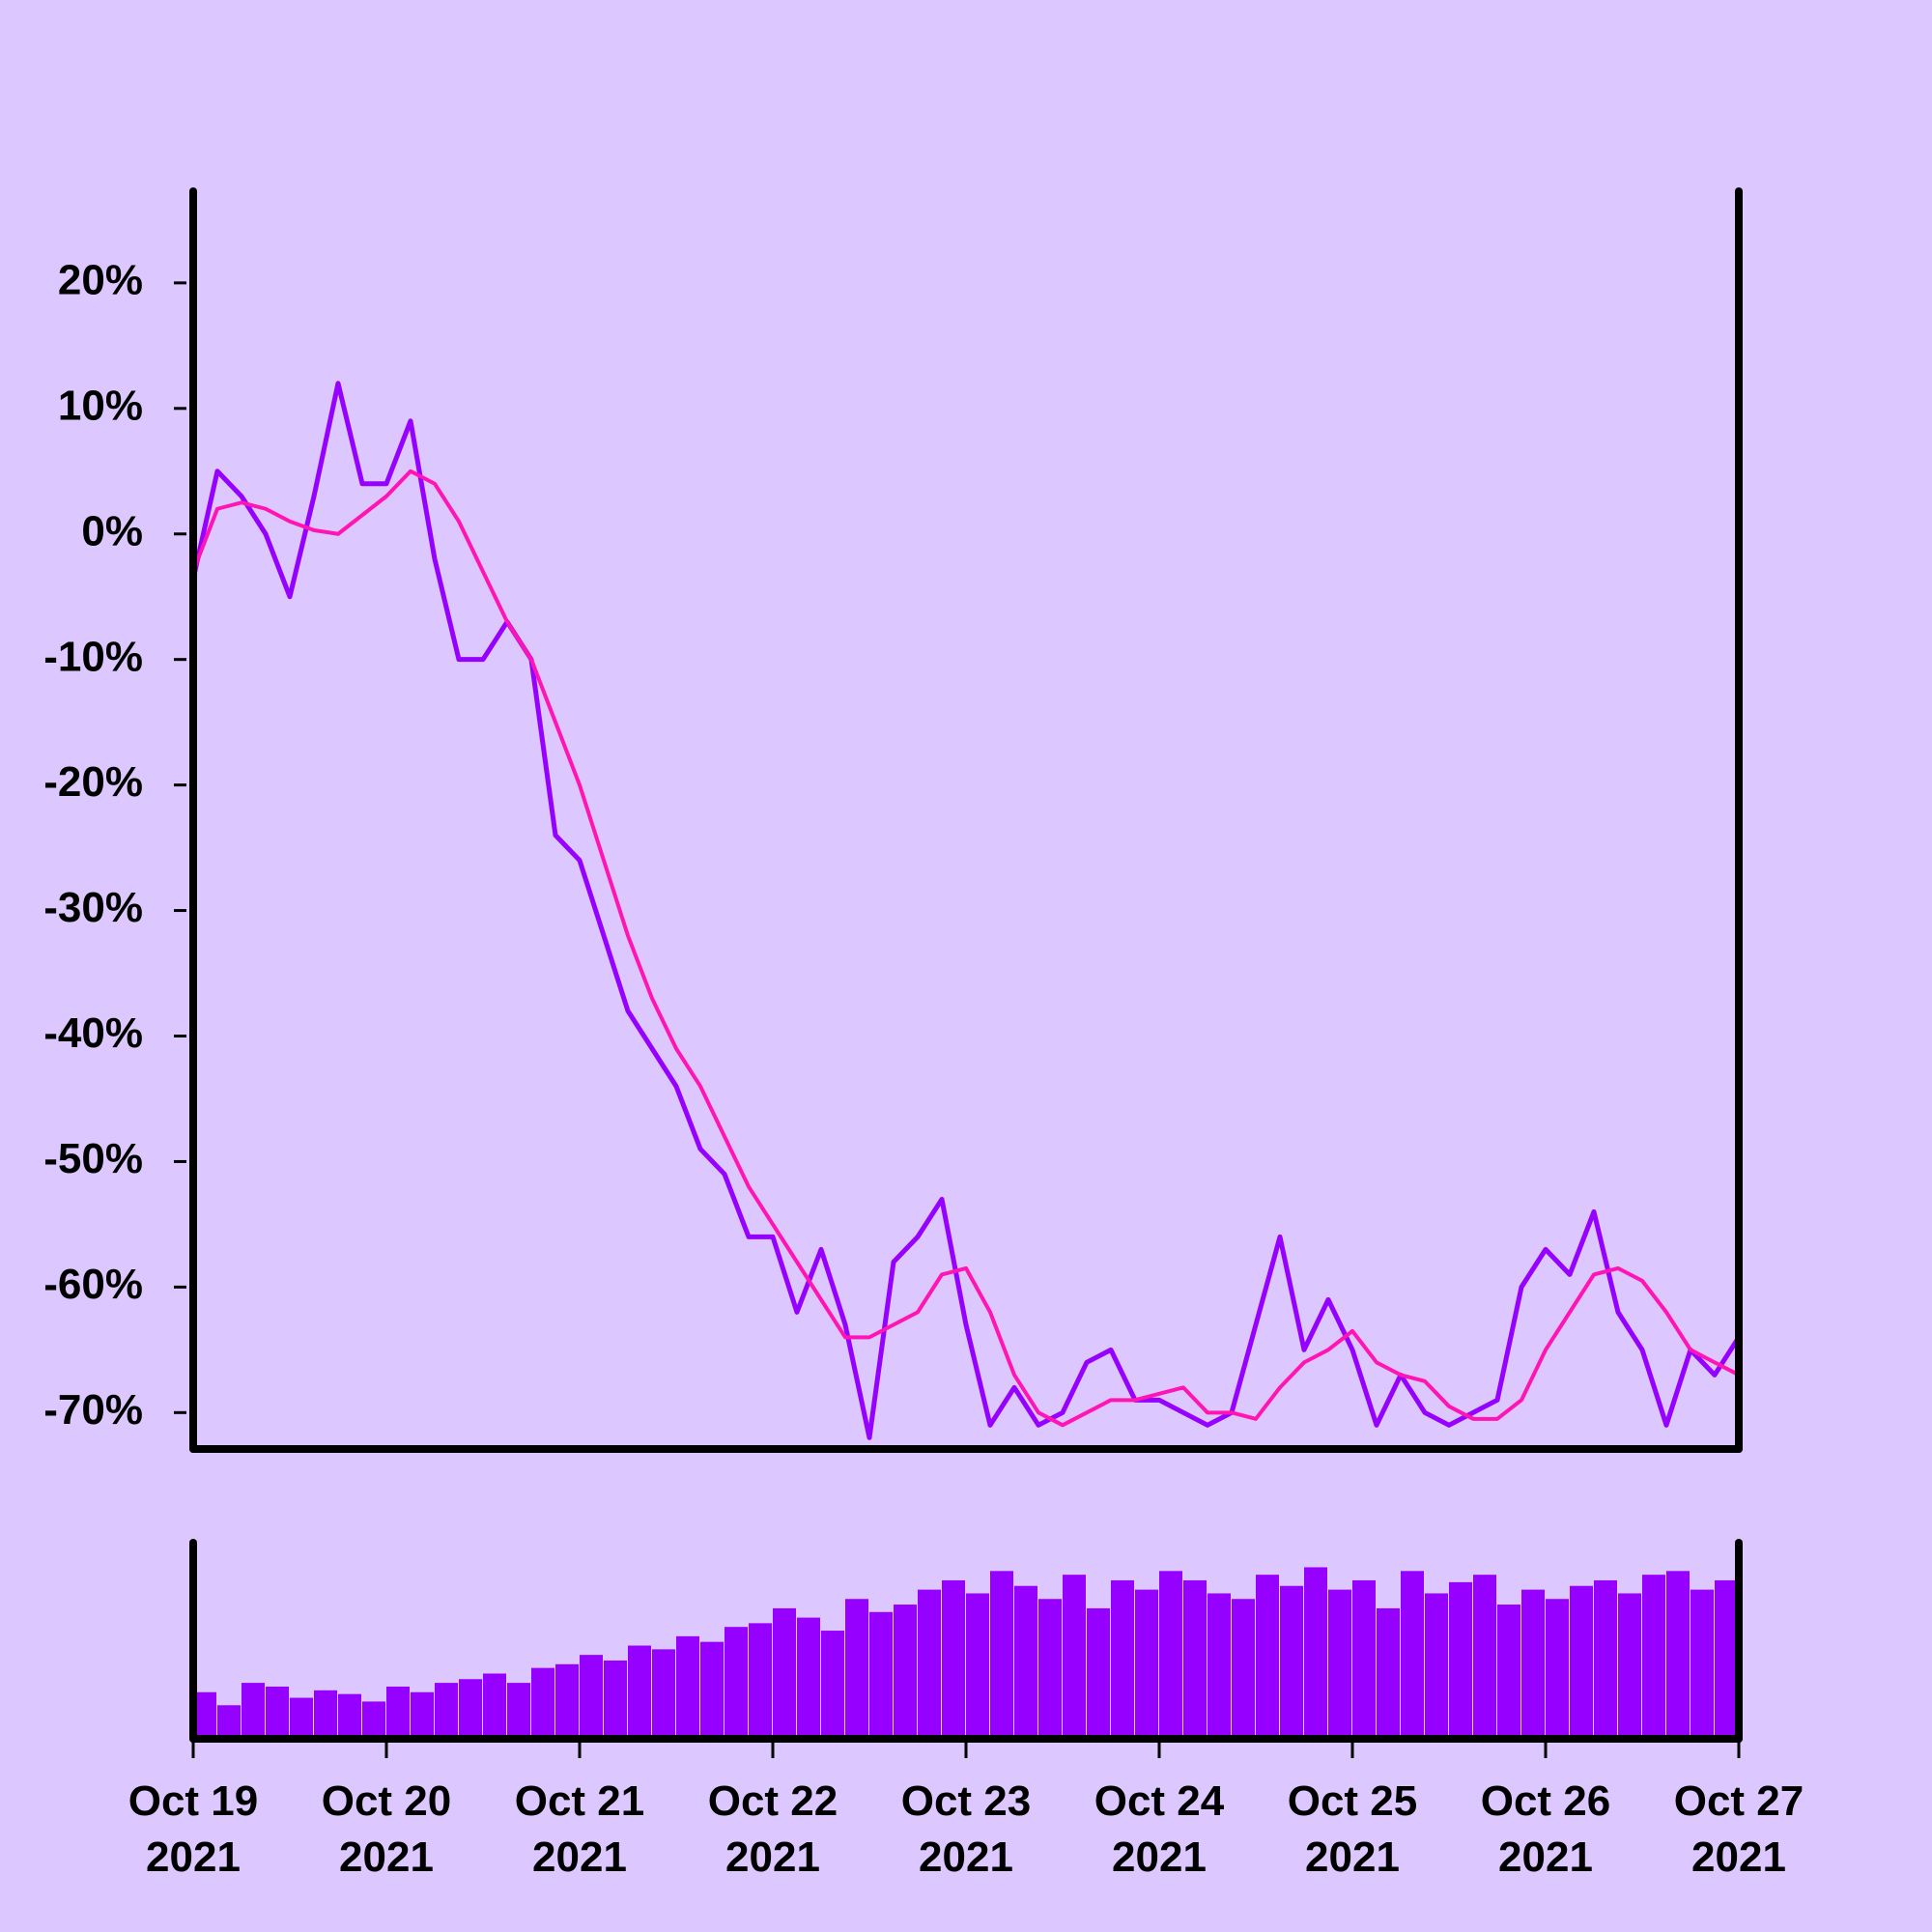  I want to click on y-tick-label: -50%, so click(93, 1158).